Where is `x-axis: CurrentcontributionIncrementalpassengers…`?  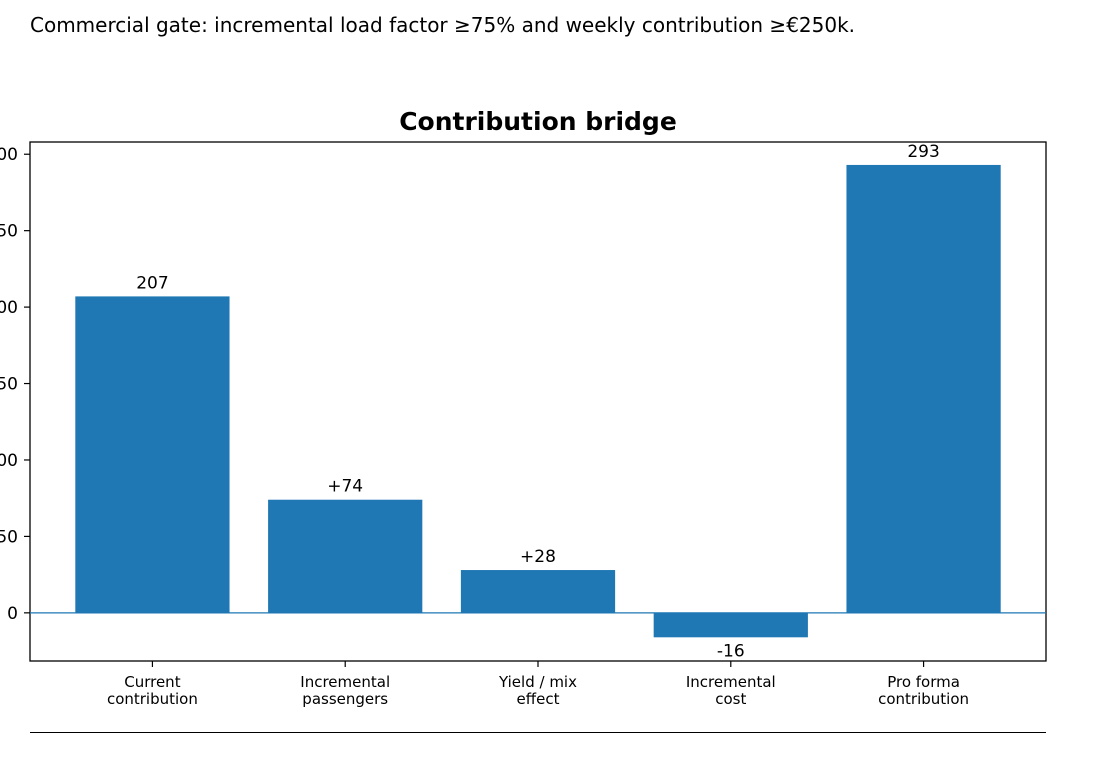
x-axis: CurrentcontributionIncrementalpassengers… is located at coordinates (538, 684).